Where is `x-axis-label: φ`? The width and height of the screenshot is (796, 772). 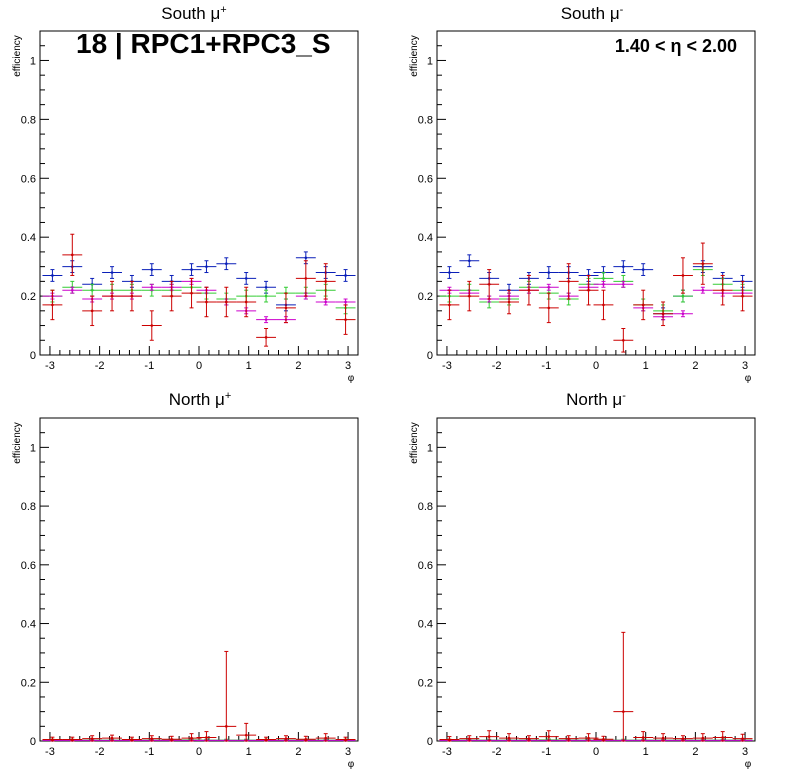
x-axis-label: φ is located at coordinates (748, 764).